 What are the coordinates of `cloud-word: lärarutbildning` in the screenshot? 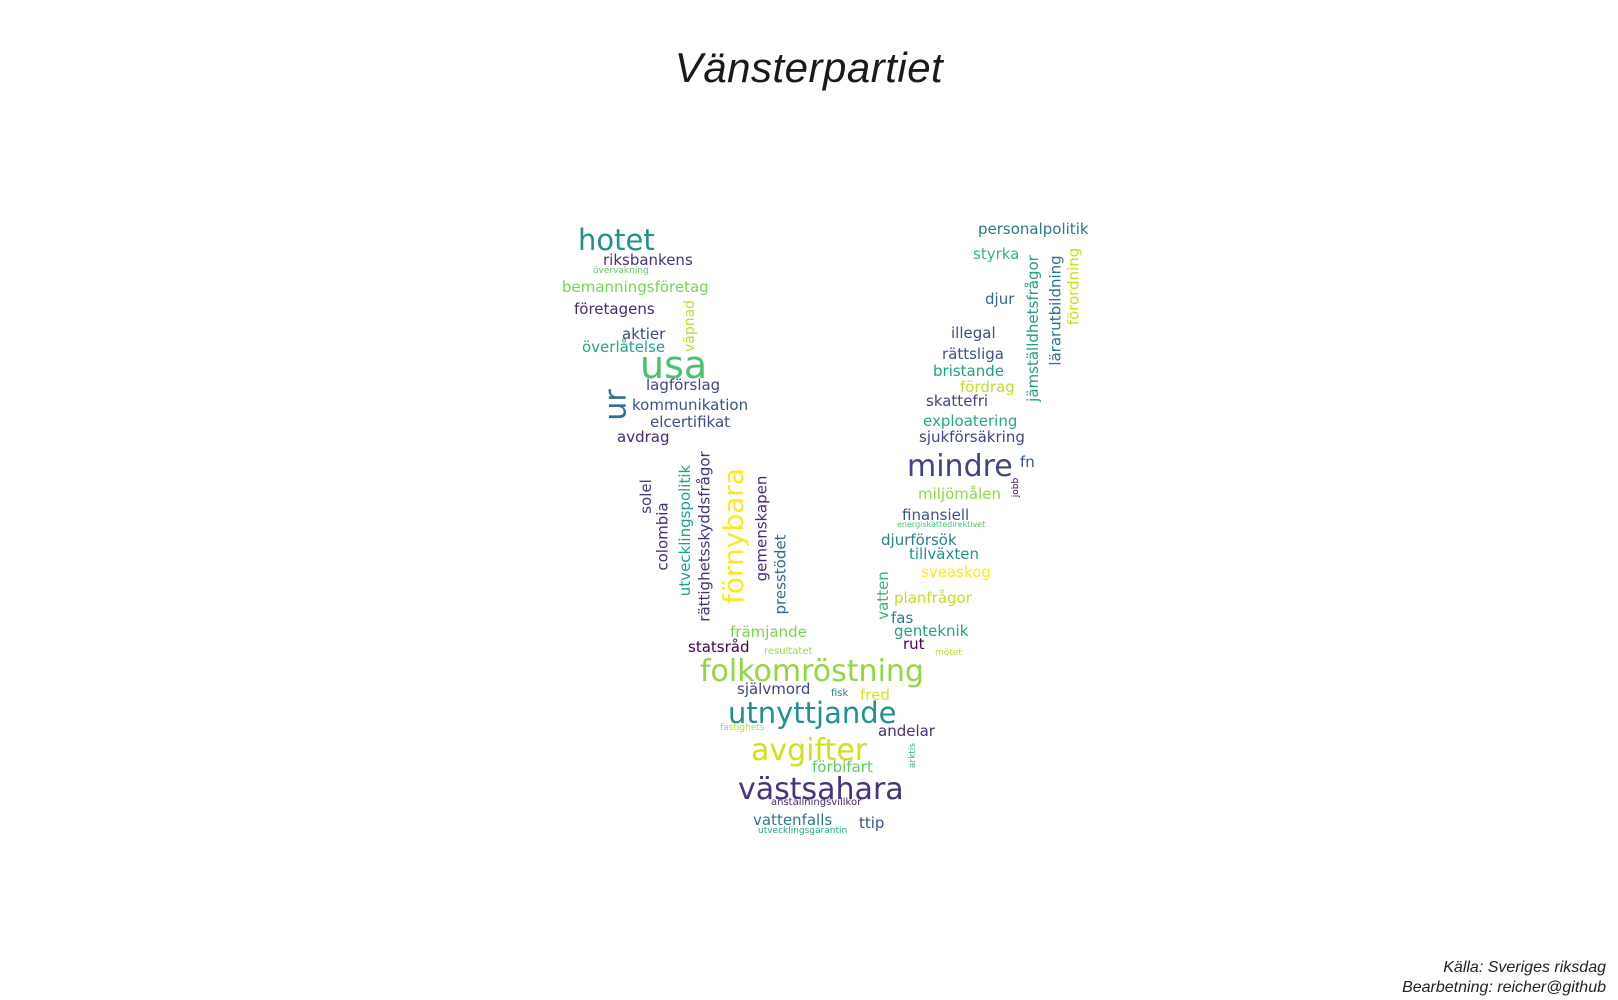 It's located at (1055, 310).